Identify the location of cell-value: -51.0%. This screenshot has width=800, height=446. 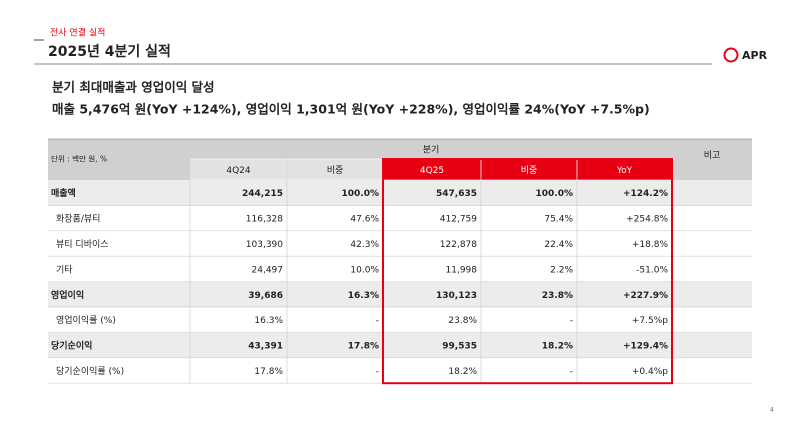
(652, 270).